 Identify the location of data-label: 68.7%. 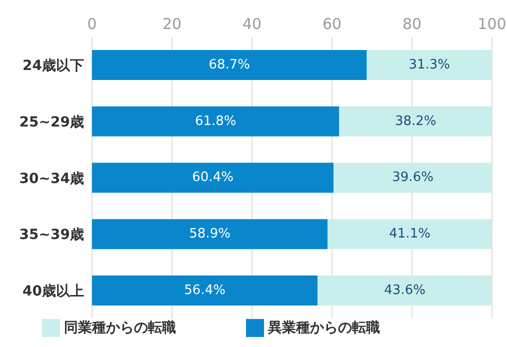
(229, 65).